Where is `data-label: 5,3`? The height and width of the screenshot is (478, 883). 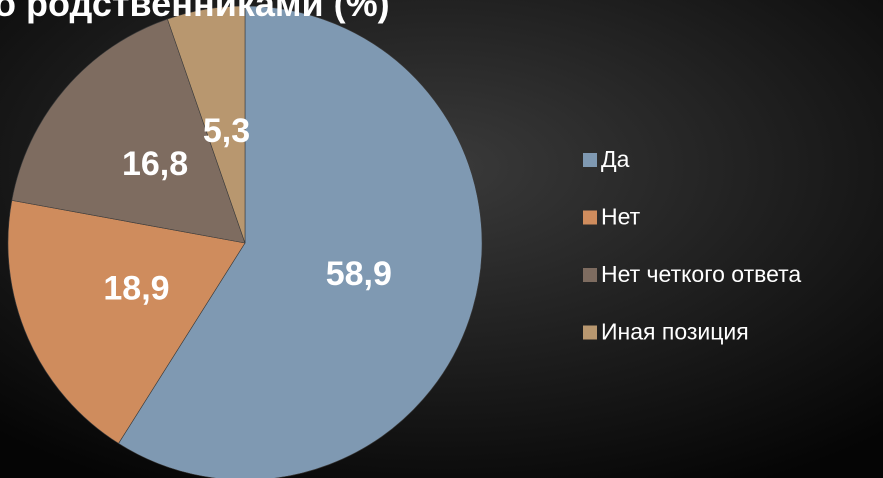 data-label: 5,3 is located at coordinates (226, 131).